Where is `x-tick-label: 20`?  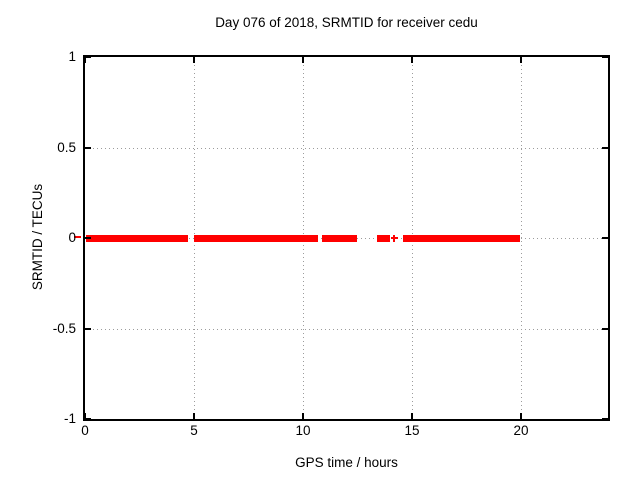 x-tick-label: 20 is located at coordinates (521, 430).